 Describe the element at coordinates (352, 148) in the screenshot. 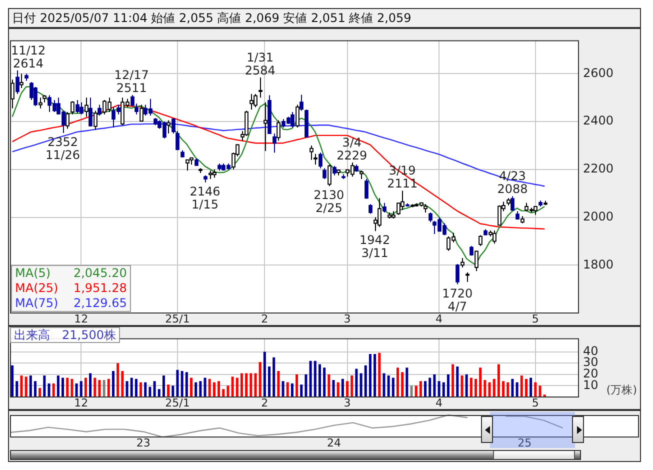

I see `annotation: 3/4 2229` at that location.